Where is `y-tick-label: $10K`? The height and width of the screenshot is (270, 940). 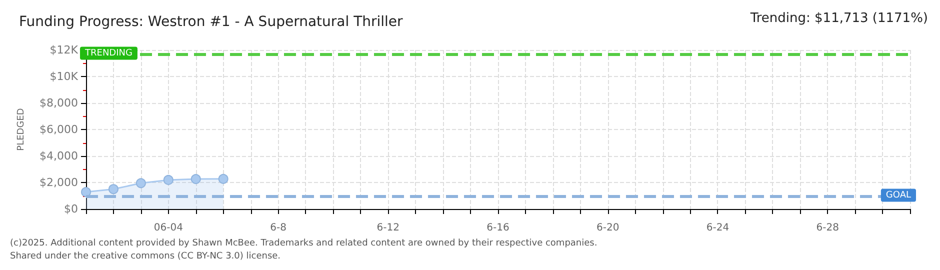 y-tick-label: $10K is located at coordinates (64, 76).